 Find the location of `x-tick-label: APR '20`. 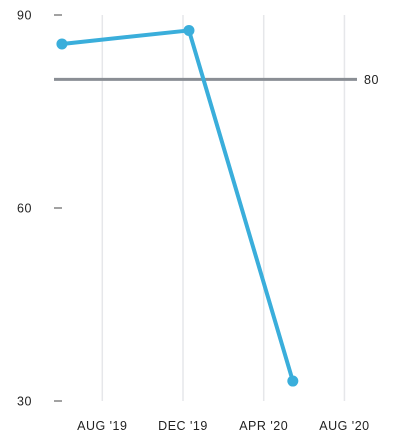

x-tick-label: APR '20 is located at coordinates (263, 426).